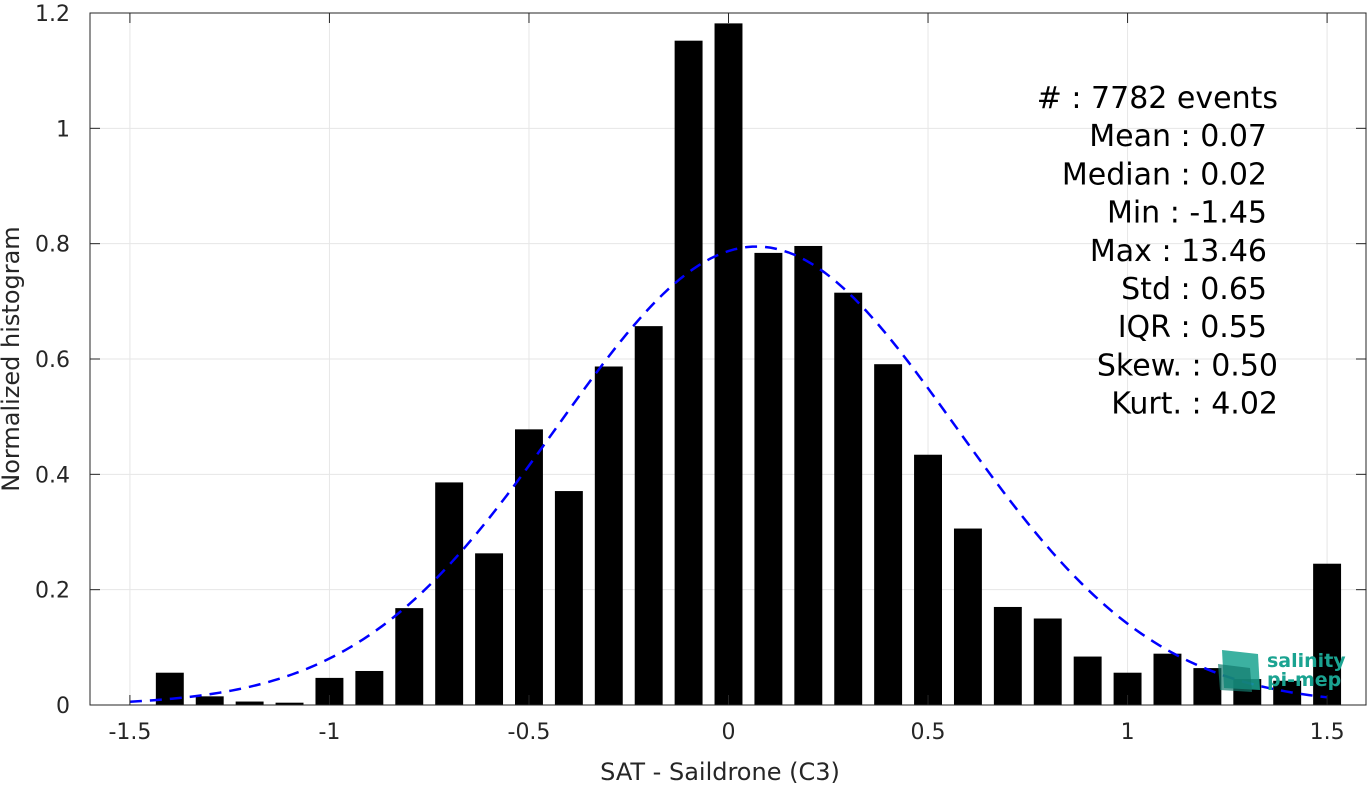 The width and height of the screenshot is (1367, 785). What do you see at coordinates (729, 732) in the screenshot?
I see `x-tick-label: 0` at bounding box center [729, 732].